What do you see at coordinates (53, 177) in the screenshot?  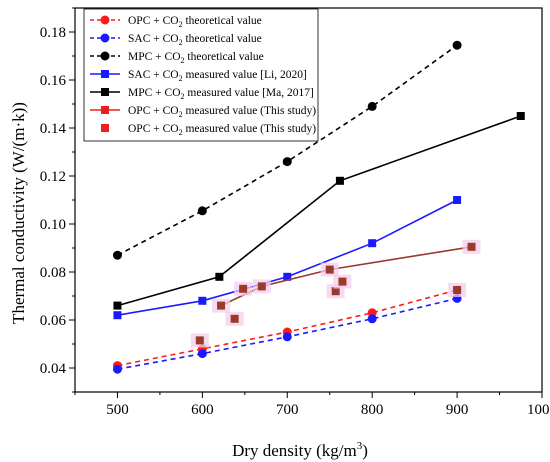 I see `y-tick-label: 0.12` at bounding box center [53, 177].